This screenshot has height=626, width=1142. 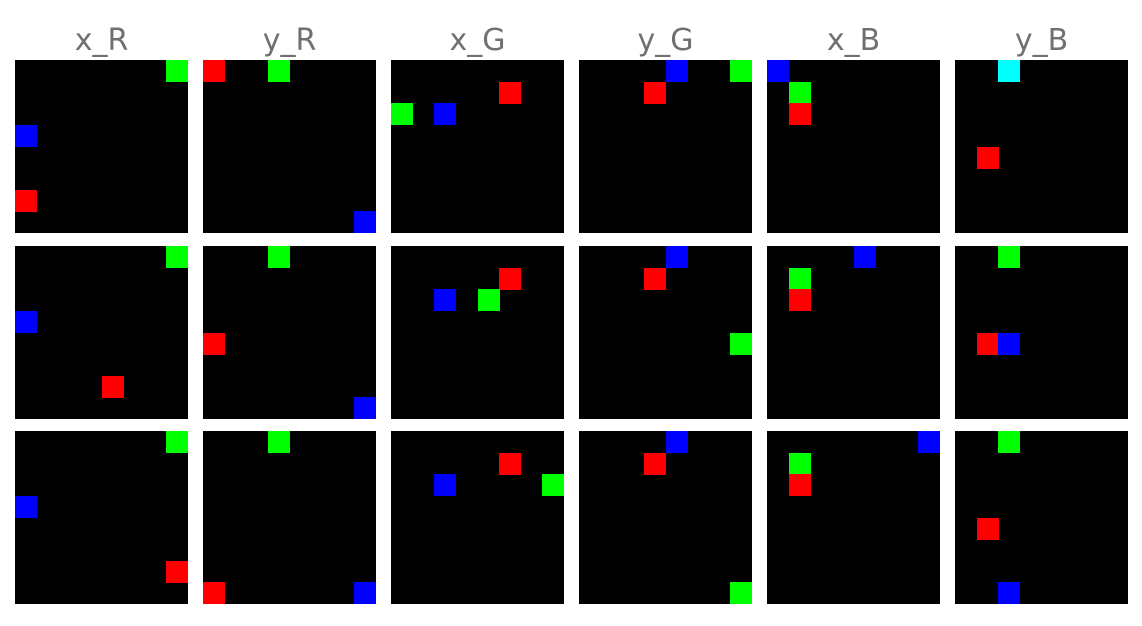 What do you see at coordinates (101, 146) in the screenshot?
I see `panel-row1-x-r` at bounding box center [101, 146].